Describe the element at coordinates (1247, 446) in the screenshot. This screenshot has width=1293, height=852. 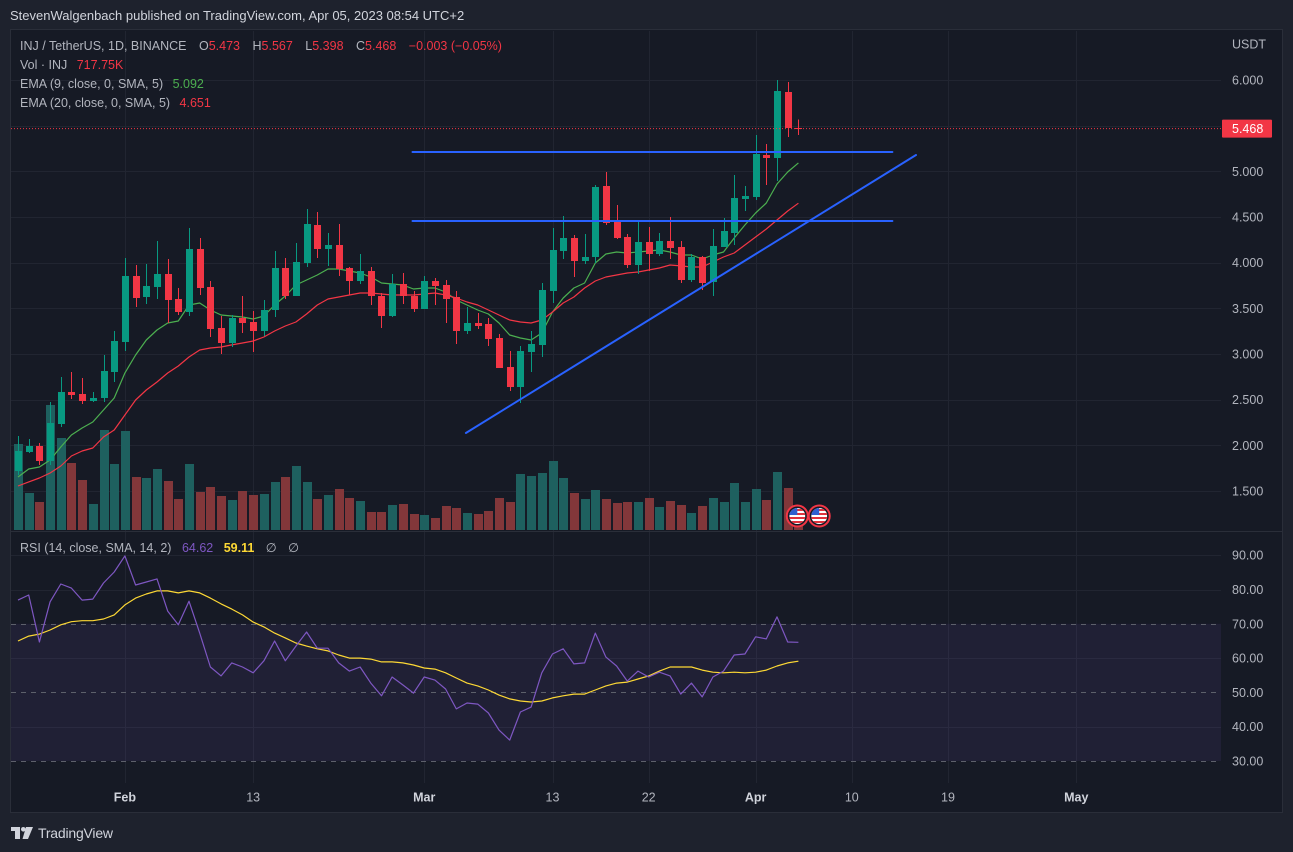
I see `price-axis-tick: 2.000` at that location.